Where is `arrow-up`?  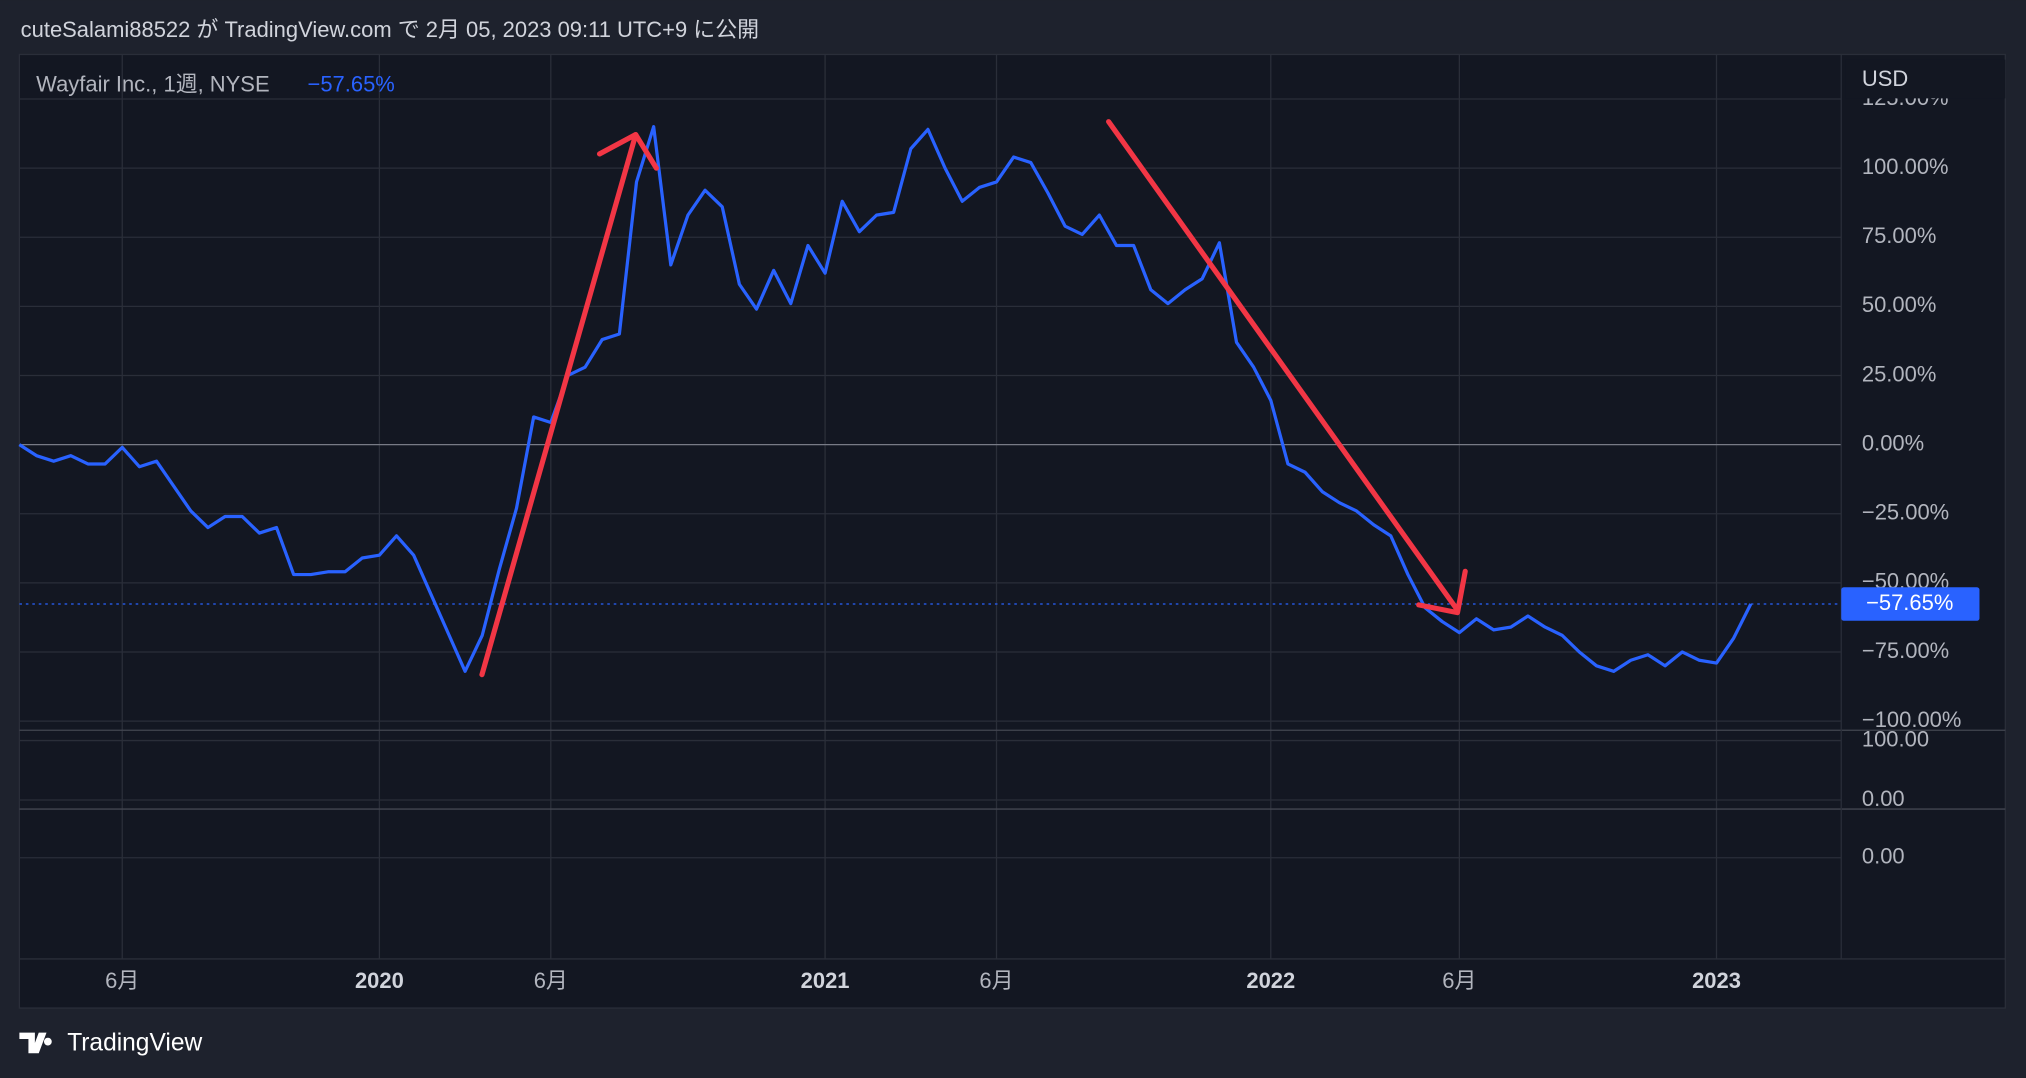 arrow-up is located at coordinates (559, 404).